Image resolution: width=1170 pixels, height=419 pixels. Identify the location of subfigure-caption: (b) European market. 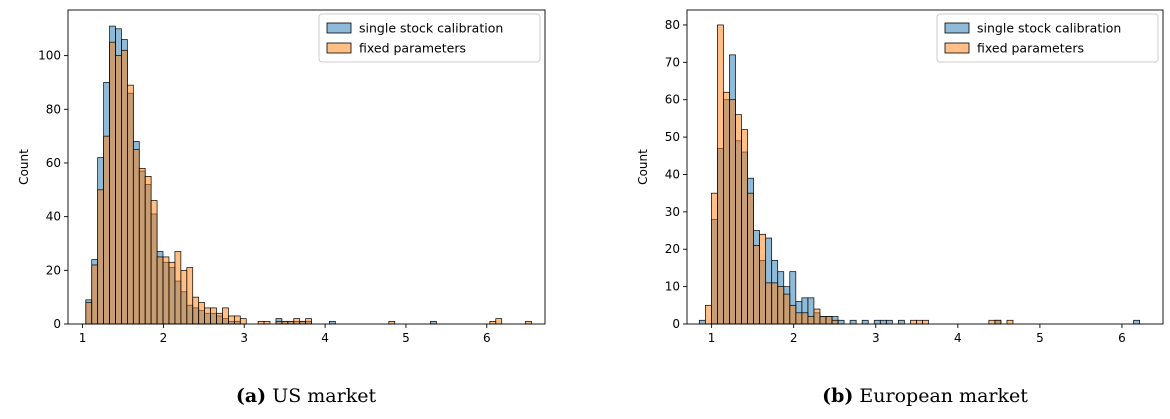
(925, 396).